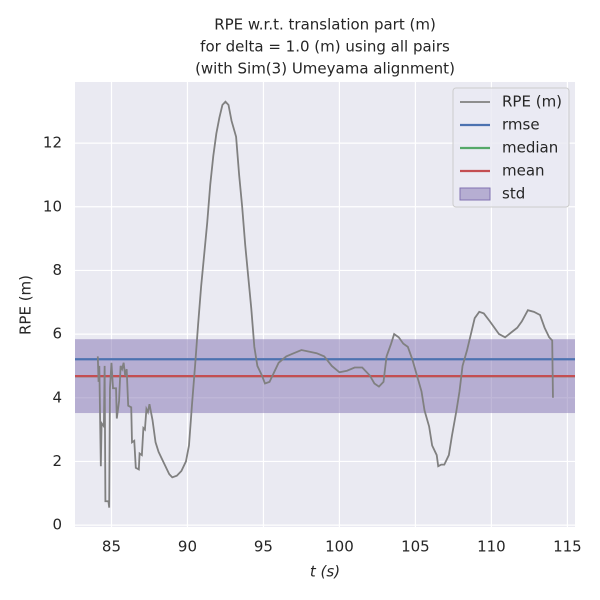 Image resolution: width=600 pixels, height=600 pixels. What do you see at coordinates (263, 547) in the screenshot?
I see `x-tick-label: 95` at bounding box center [263, 547].